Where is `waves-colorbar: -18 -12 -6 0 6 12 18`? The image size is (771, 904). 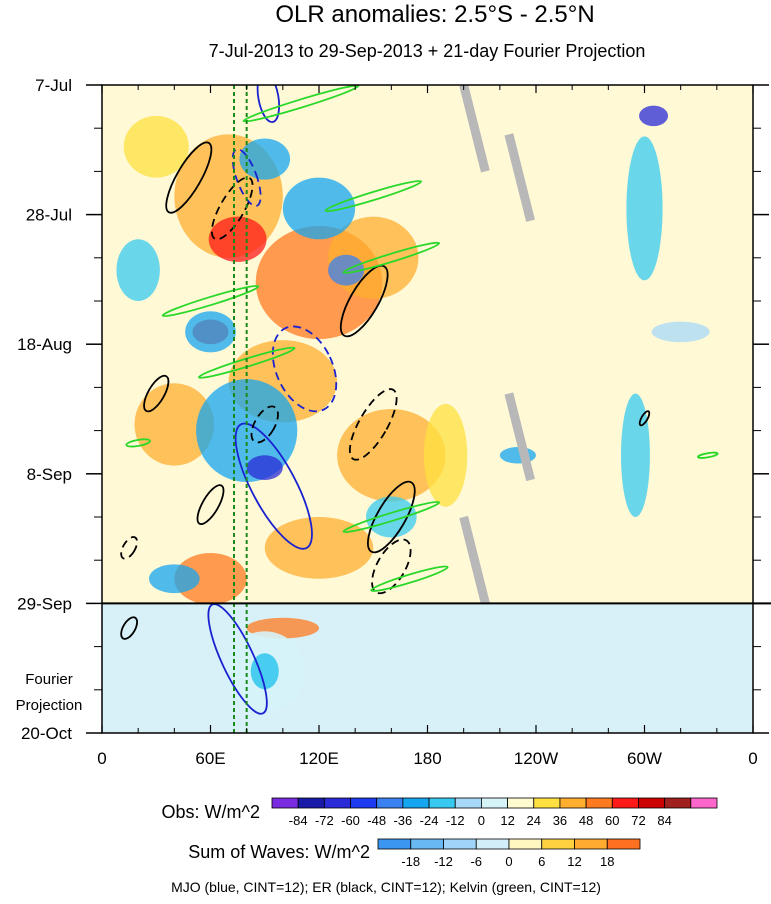 waves-colorbar: -18 -12 -6 0 6 12 18 is located at coordinates (509, 853).